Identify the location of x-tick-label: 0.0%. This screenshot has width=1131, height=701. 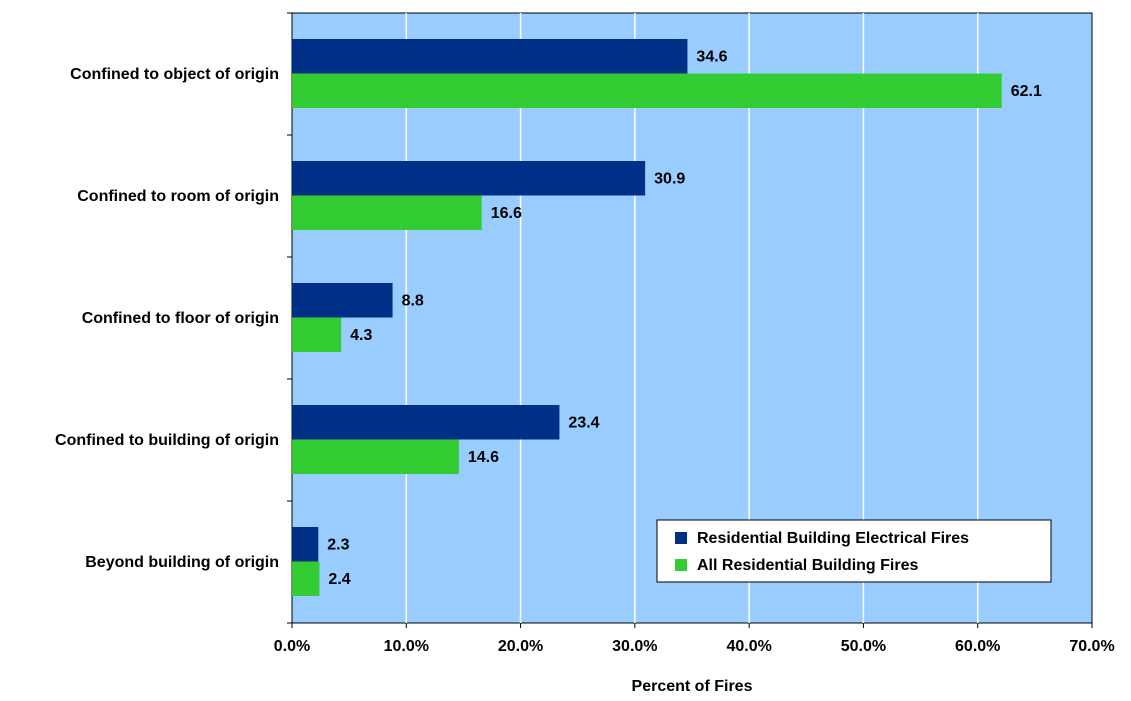
(292, 646).